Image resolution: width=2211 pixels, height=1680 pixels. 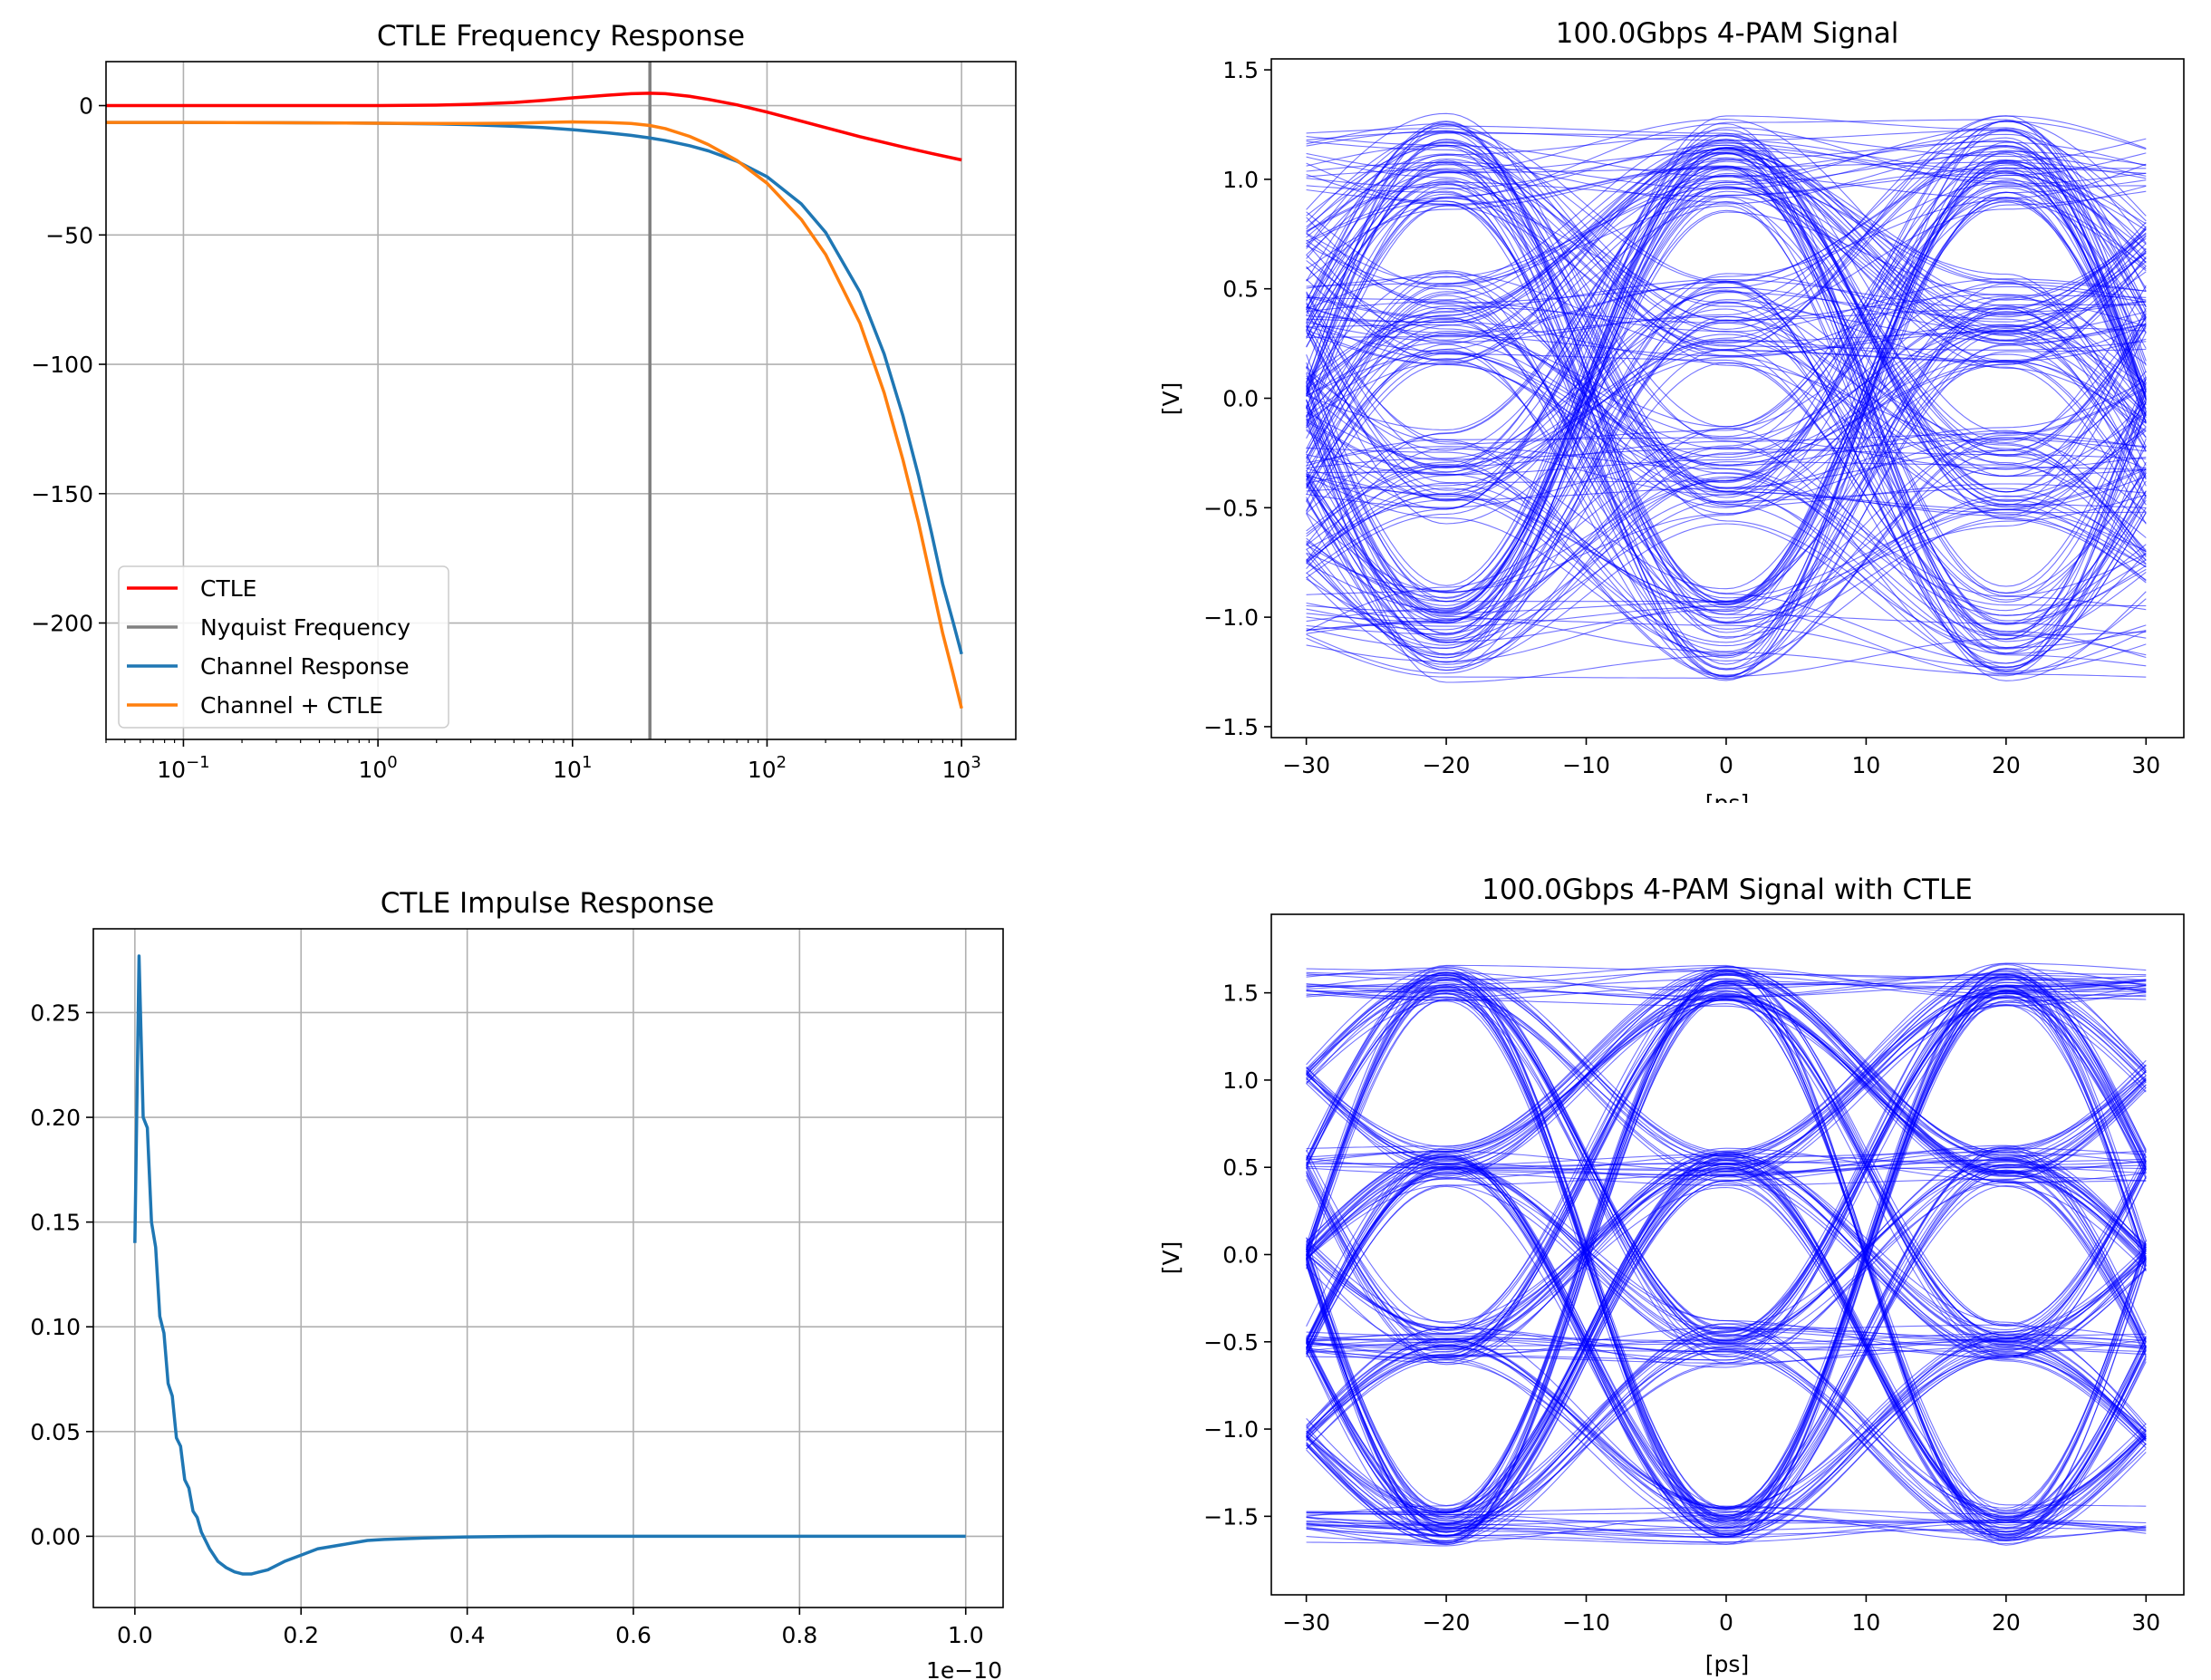 What do you see at coordinates (69, 235) in the screenshot?
I see `freq-ytick-label: −50` at bounding box center [69, 235].